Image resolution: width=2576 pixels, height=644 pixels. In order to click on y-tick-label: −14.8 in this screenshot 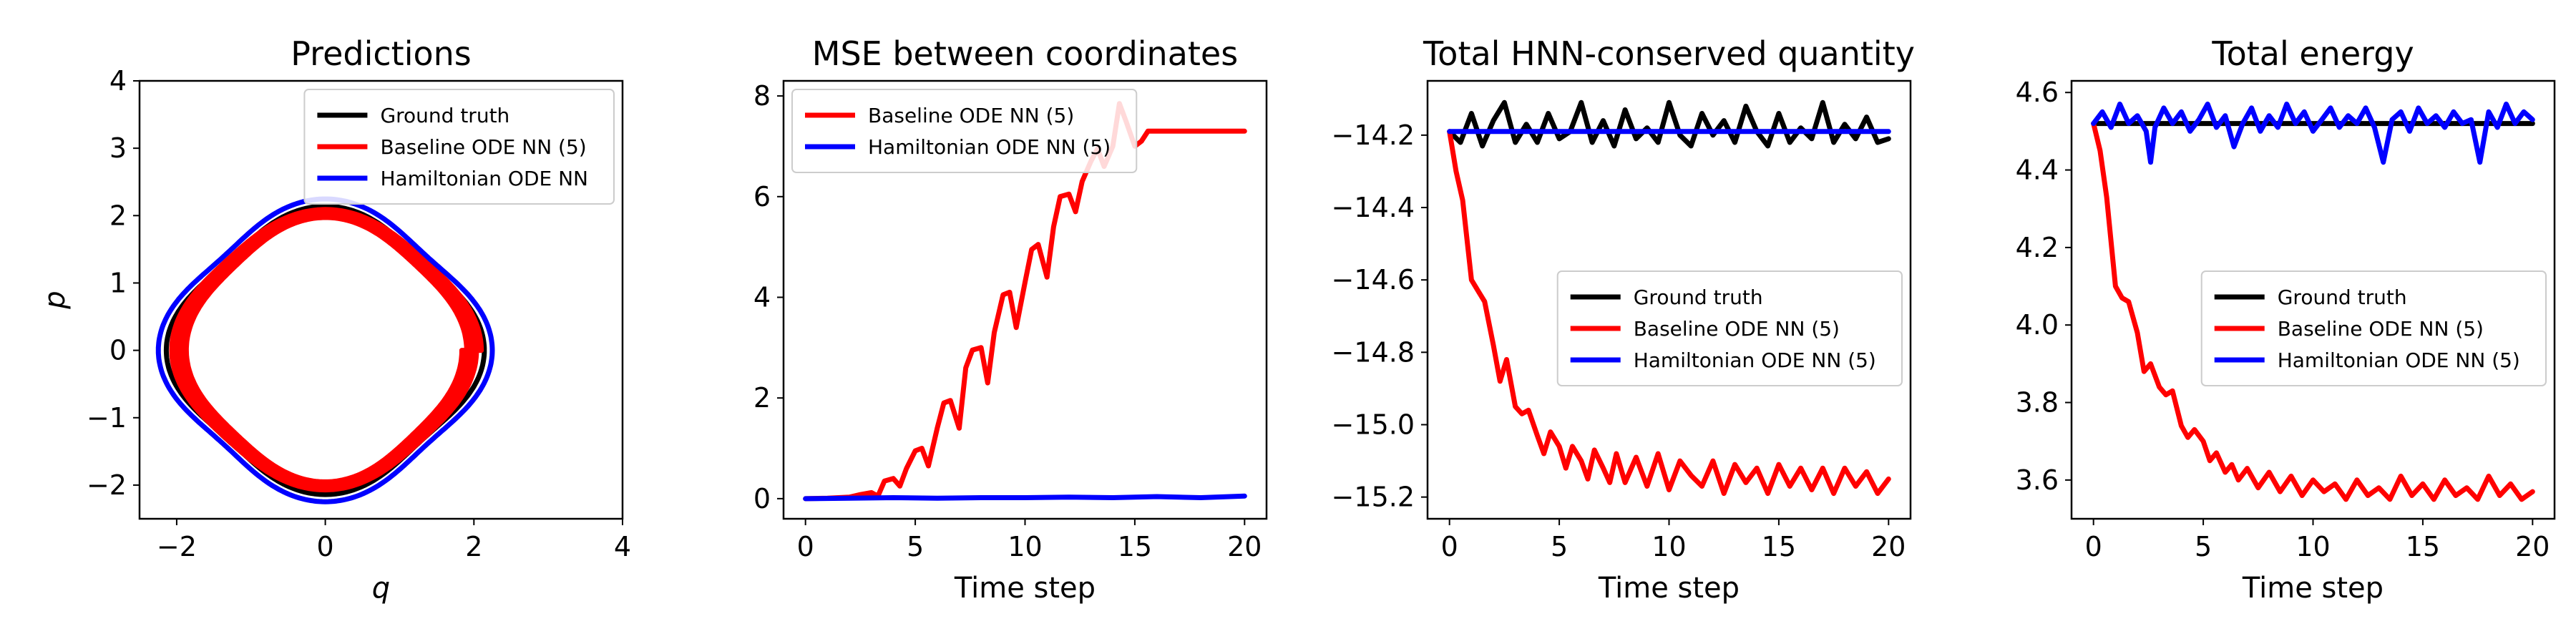, I will do `click(1373, 352)`.